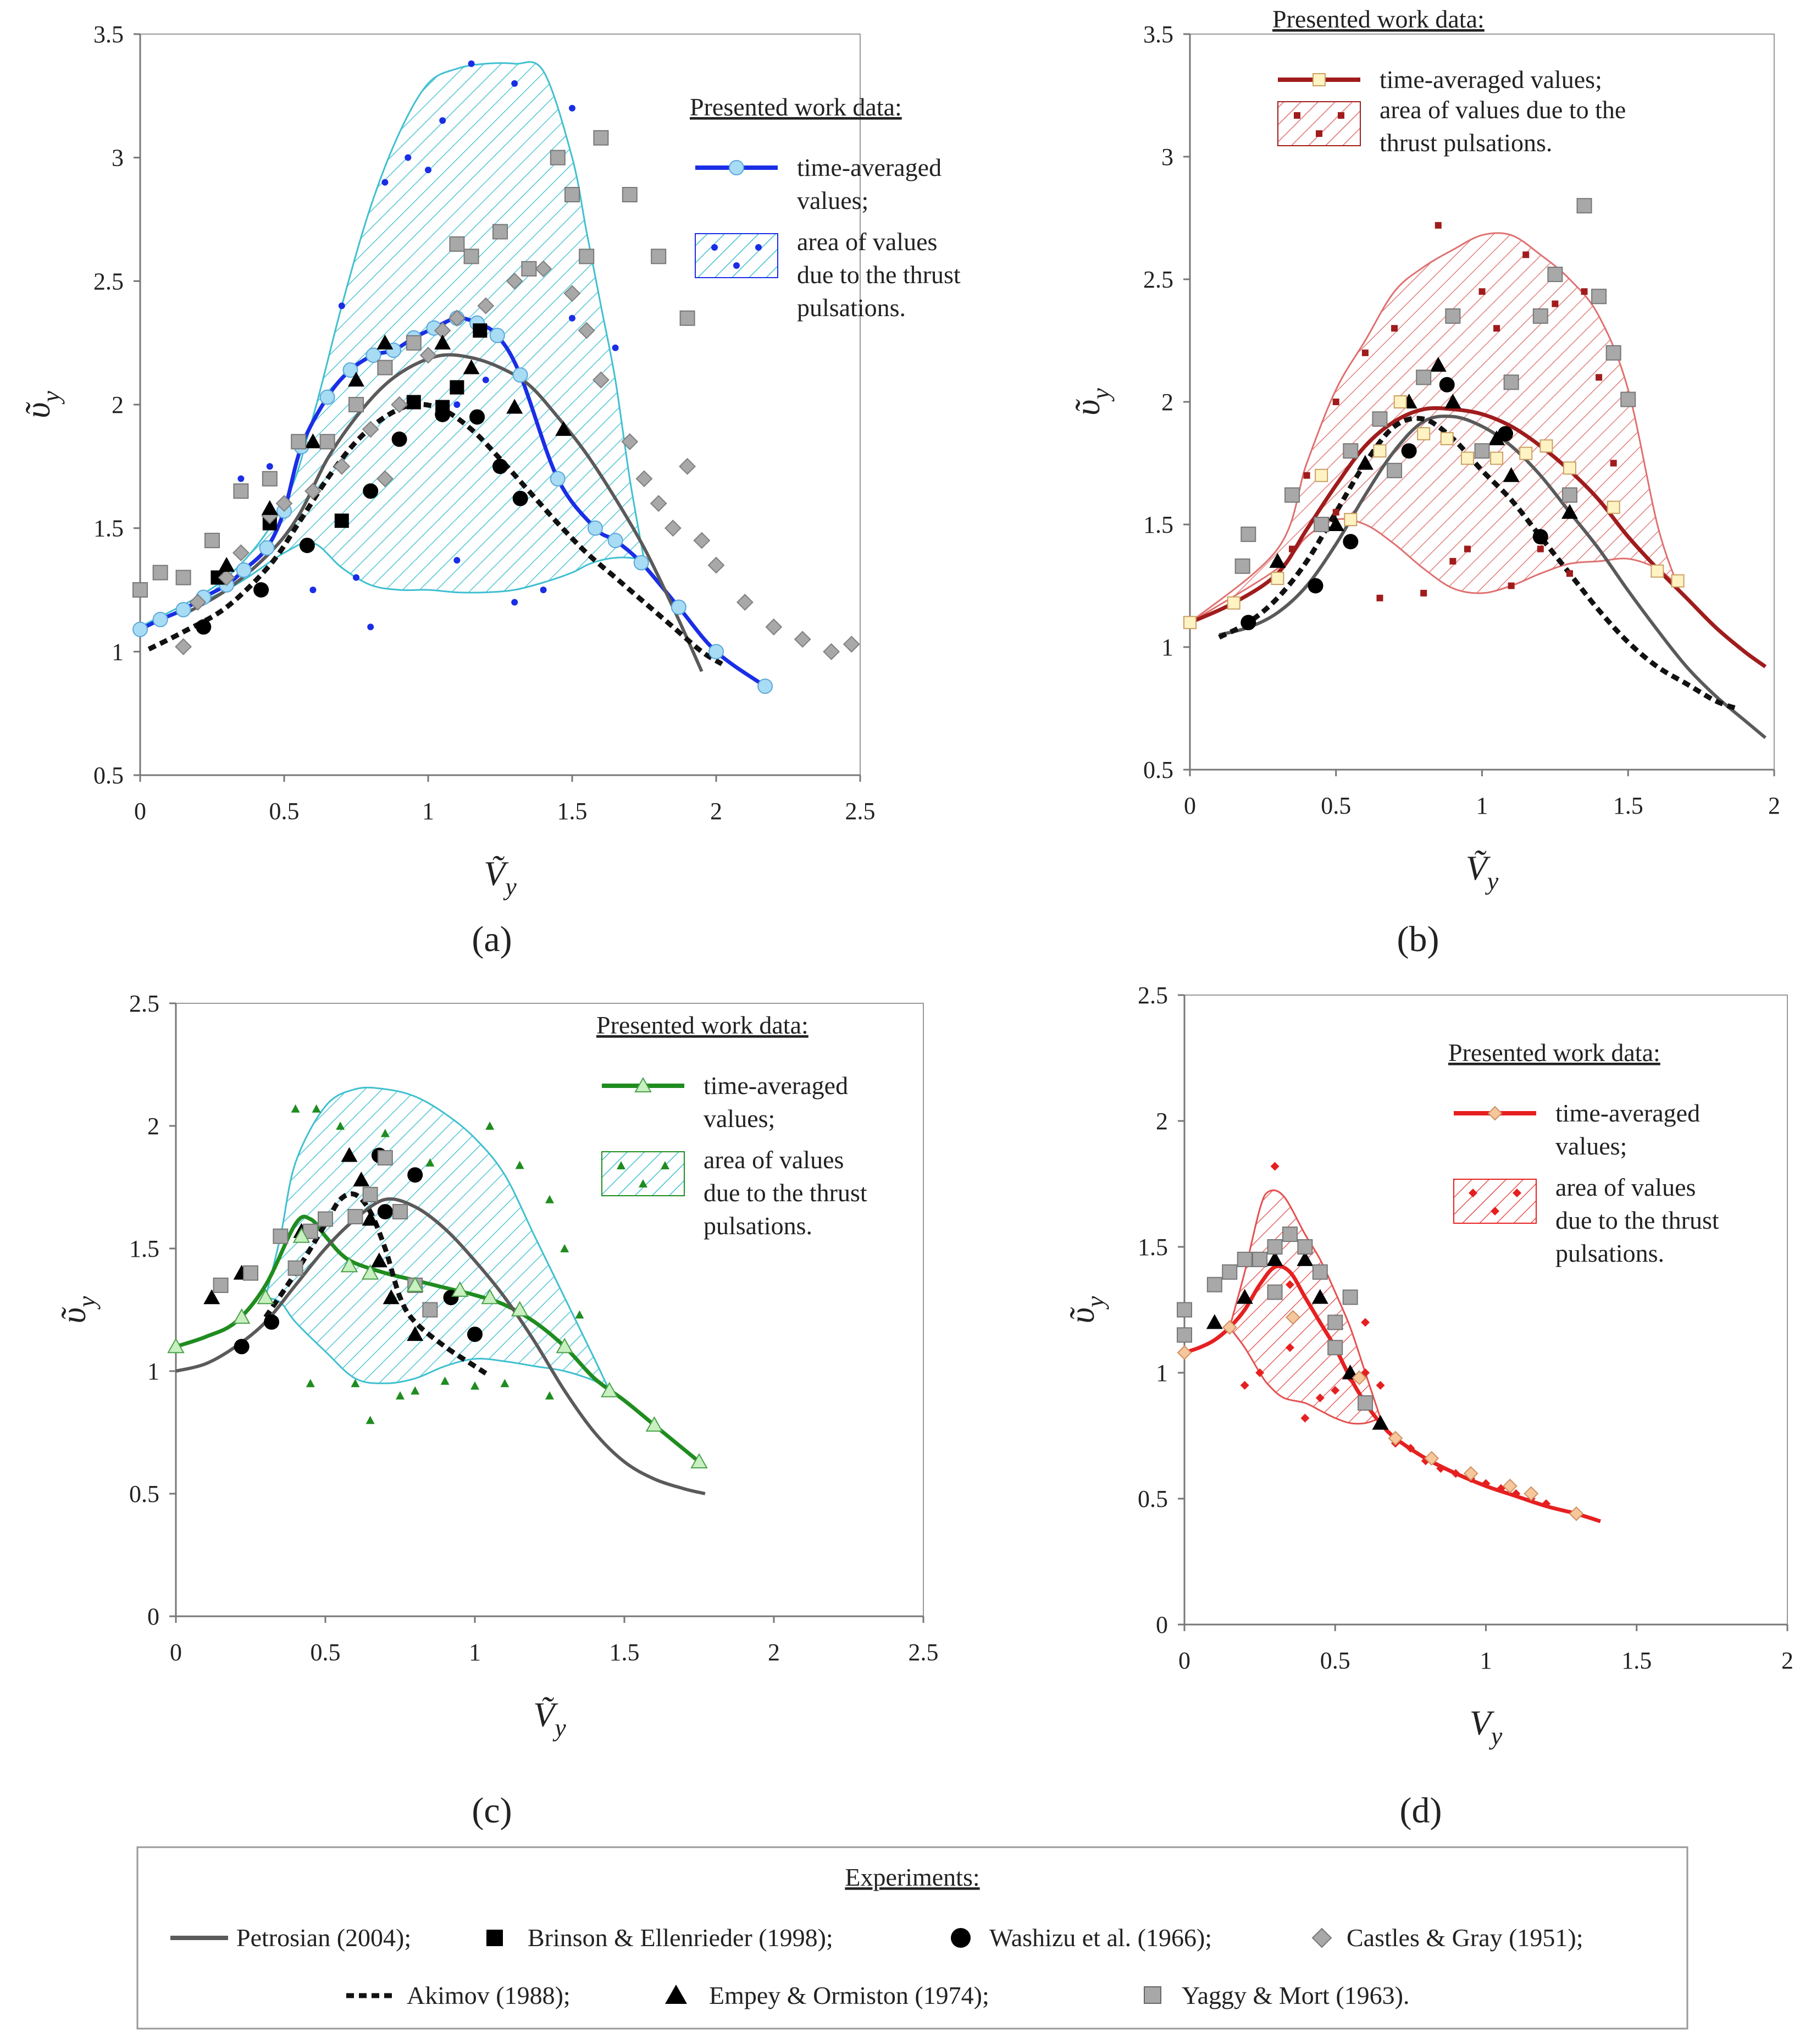 The image size is (1811, 2044). I want to click on legend-yaggy-marker, so click(1152, 1995).